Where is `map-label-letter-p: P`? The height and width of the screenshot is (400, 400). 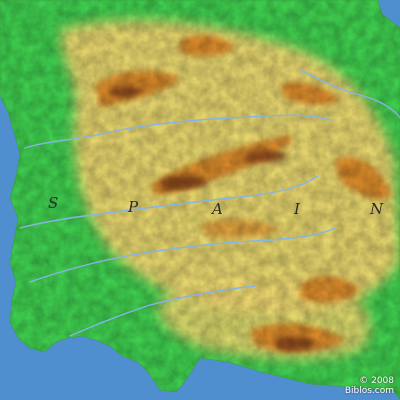
map-label-letter-p: P is located at coordinates (133, 207).